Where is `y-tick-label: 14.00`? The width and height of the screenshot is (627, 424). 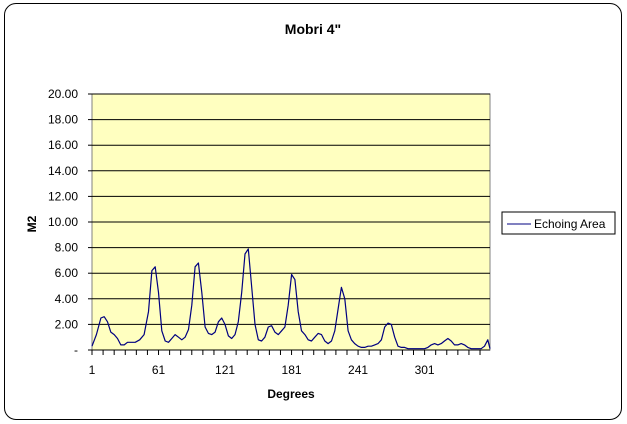 y-tick-label: 14.00 is located at coordinates (63, 171).